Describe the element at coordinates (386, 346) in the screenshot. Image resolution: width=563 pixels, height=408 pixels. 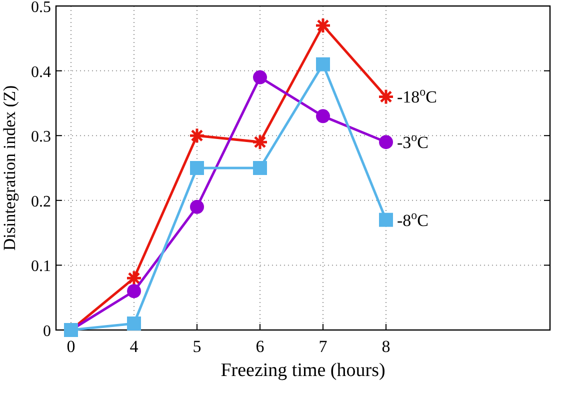
I see `x-tick-label: 8` at that location.